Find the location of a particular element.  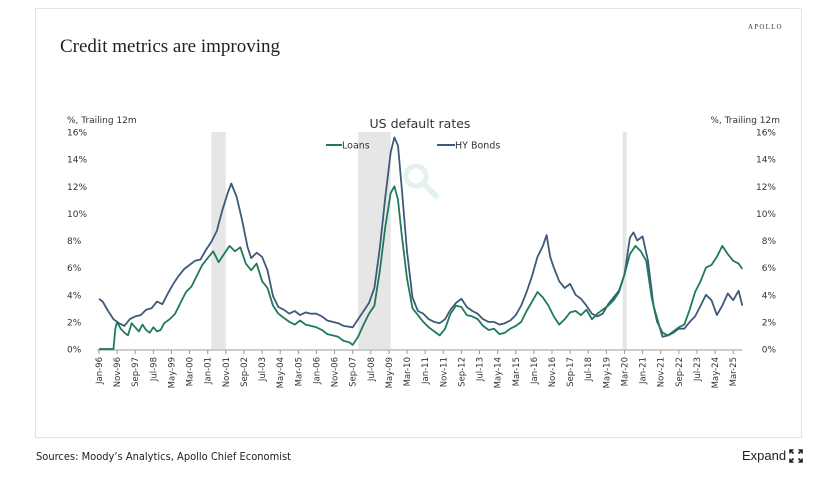

x-tick-label: Jan-16 is located at coordinates (535, 371).